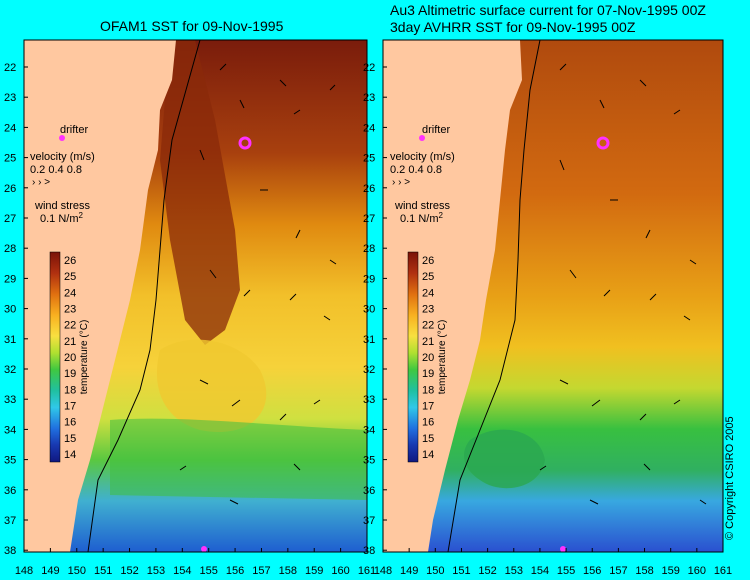 This screenshot has width=750, height=580. Describe the element at coordinates (238, 459) in the screenshot. I see `left-cool-band` at that location.